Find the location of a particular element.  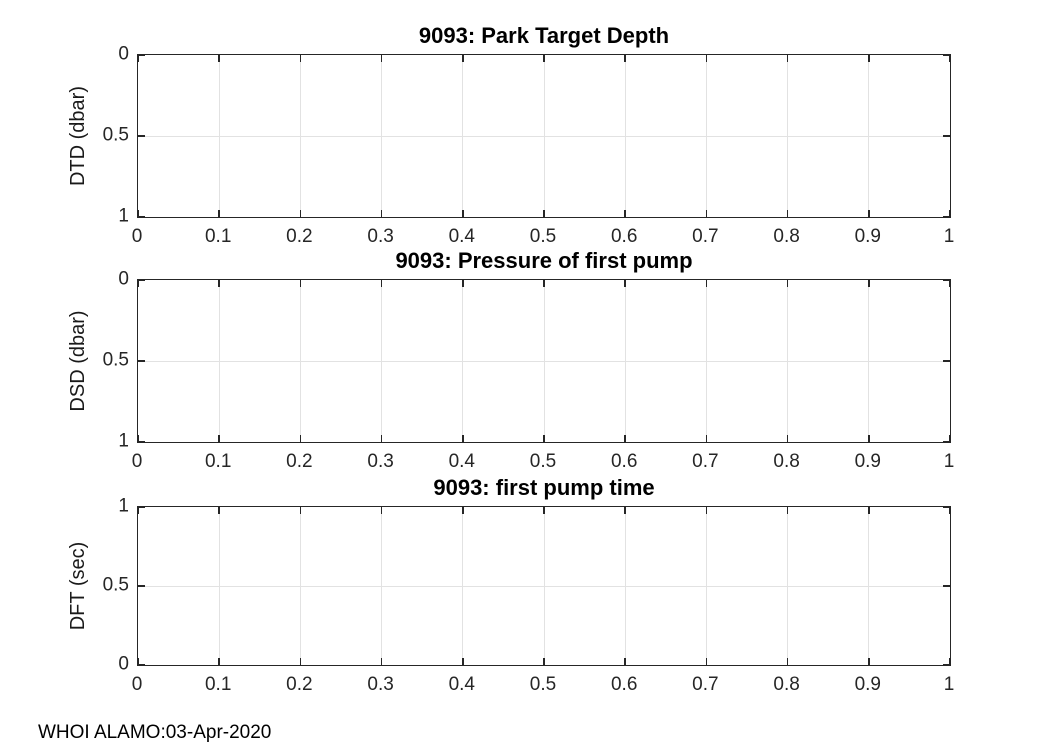

y-gridline is located at coordinates (544, 586).